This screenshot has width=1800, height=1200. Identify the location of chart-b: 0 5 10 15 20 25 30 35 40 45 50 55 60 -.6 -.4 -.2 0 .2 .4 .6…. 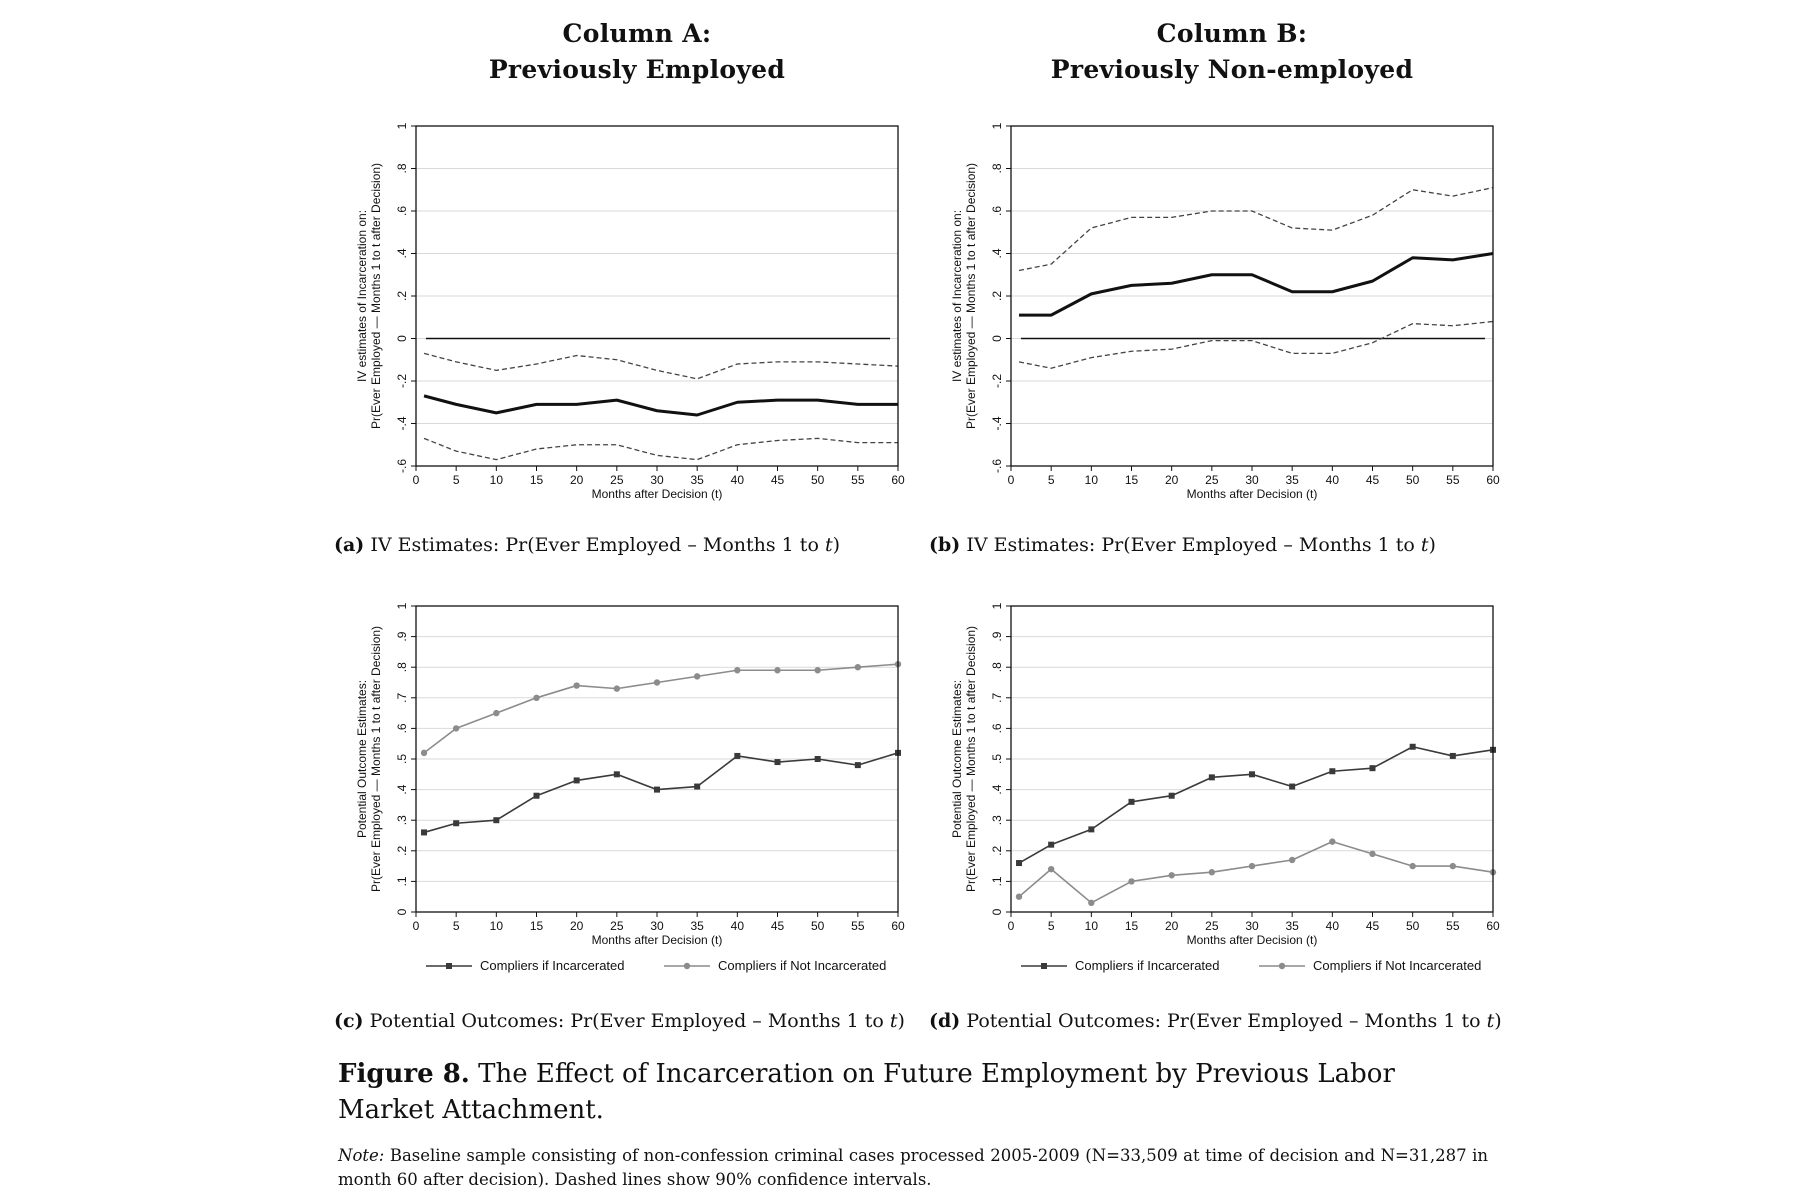
(1225, 311).